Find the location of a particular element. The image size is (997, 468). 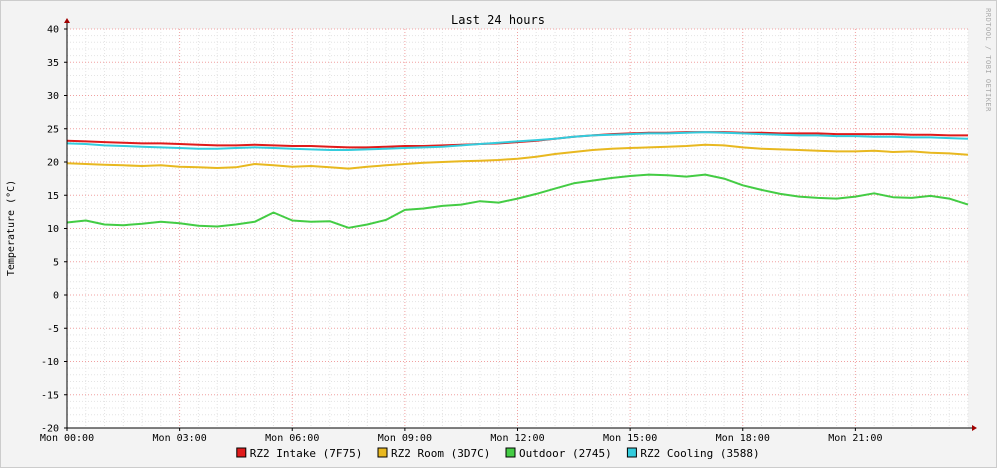

y-tick-label: -10 is located at coordinates (50, 362).